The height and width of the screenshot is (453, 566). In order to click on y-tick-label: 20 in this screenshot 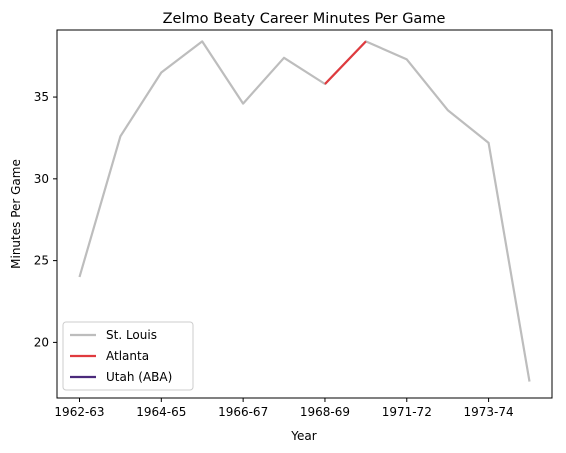, I will do `click(41, 342)`.